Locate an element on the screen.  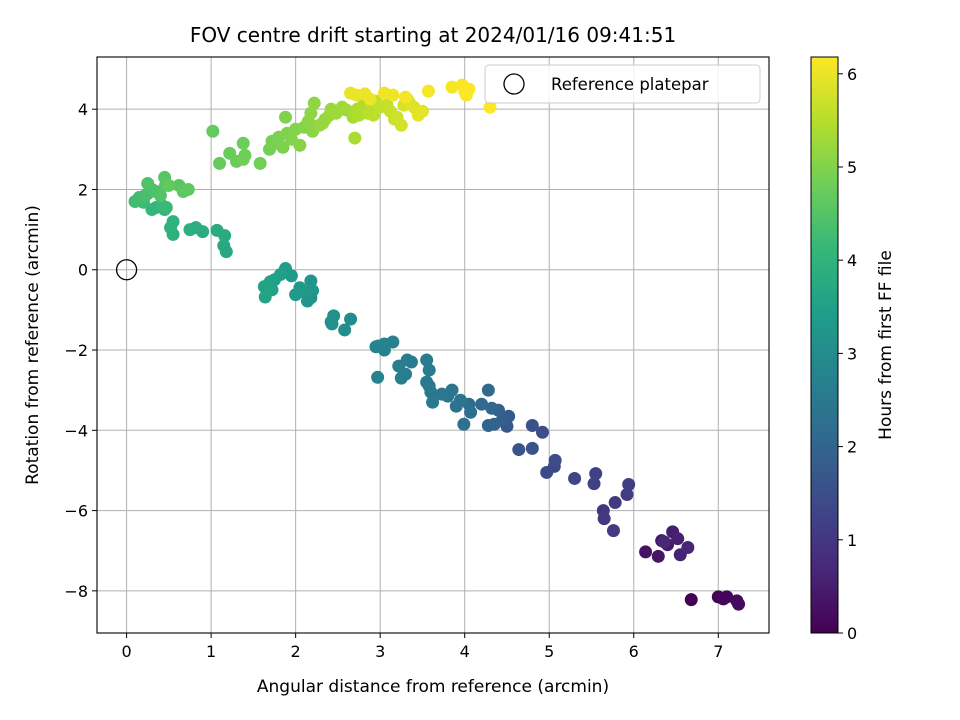
legend-label-reference: Reference platepar is located at coordinates (630, 84).